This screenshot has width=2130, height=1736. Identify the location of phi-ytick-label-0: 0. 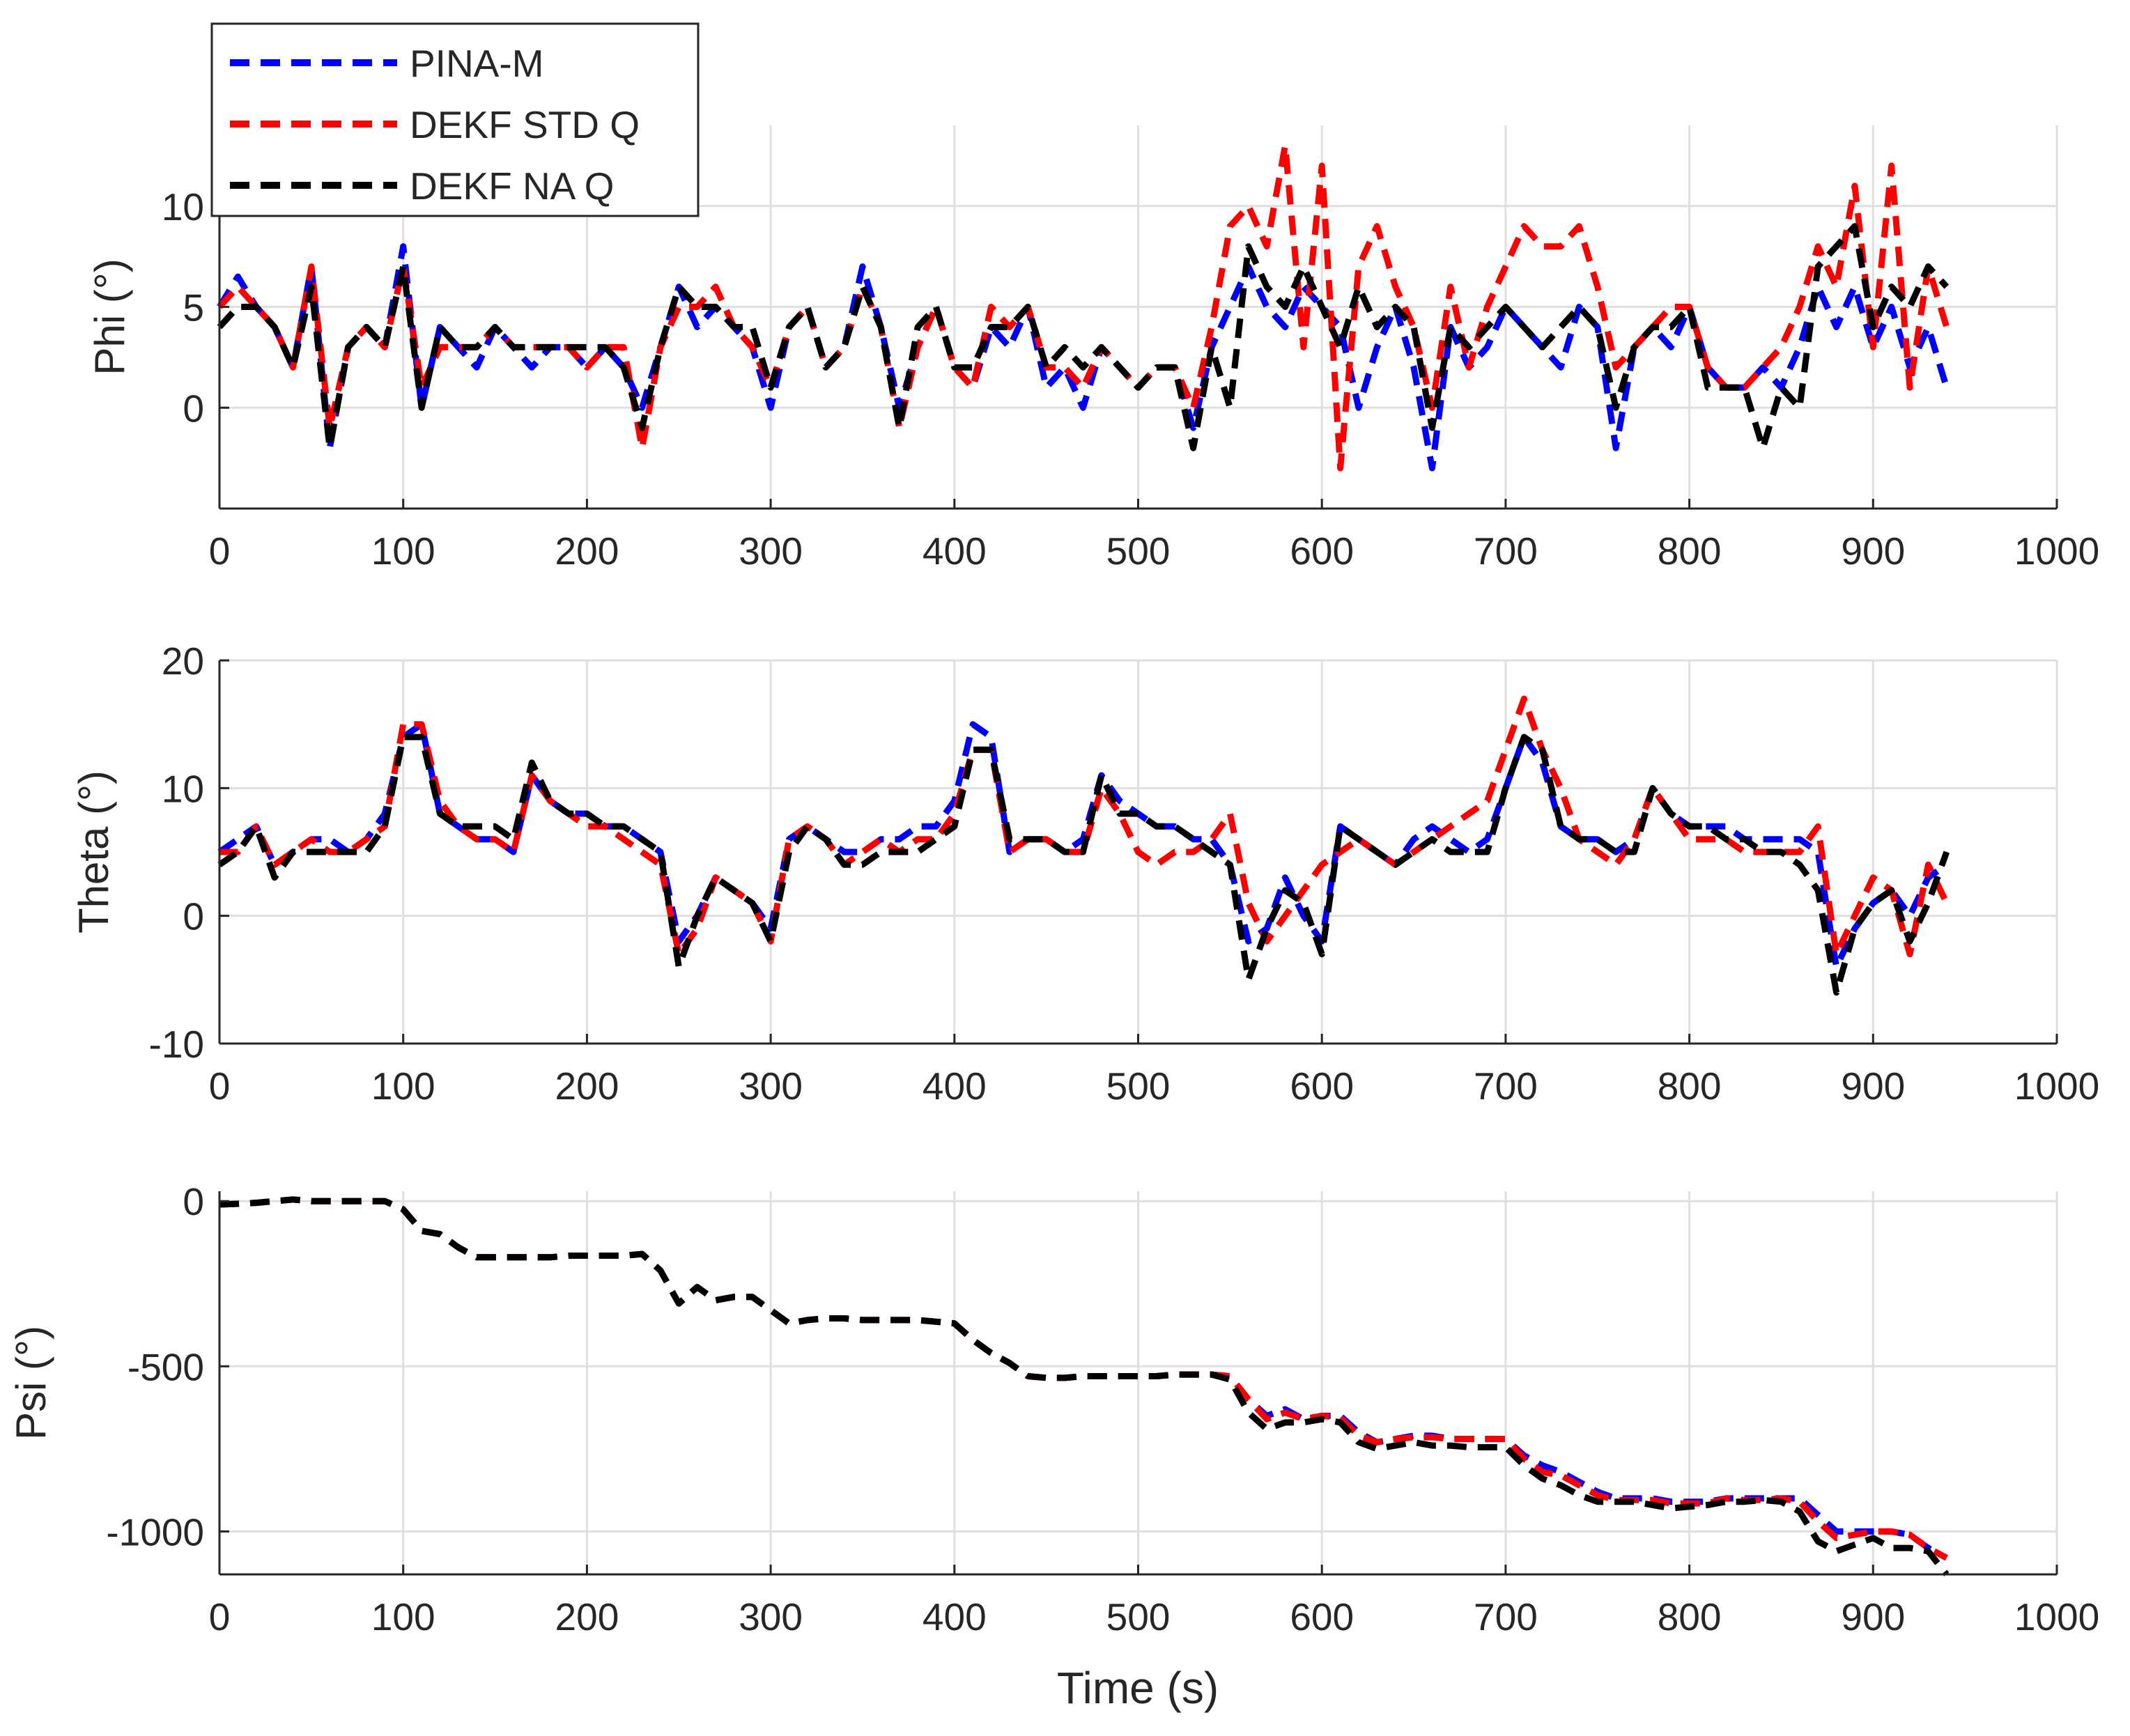
(193, 408).